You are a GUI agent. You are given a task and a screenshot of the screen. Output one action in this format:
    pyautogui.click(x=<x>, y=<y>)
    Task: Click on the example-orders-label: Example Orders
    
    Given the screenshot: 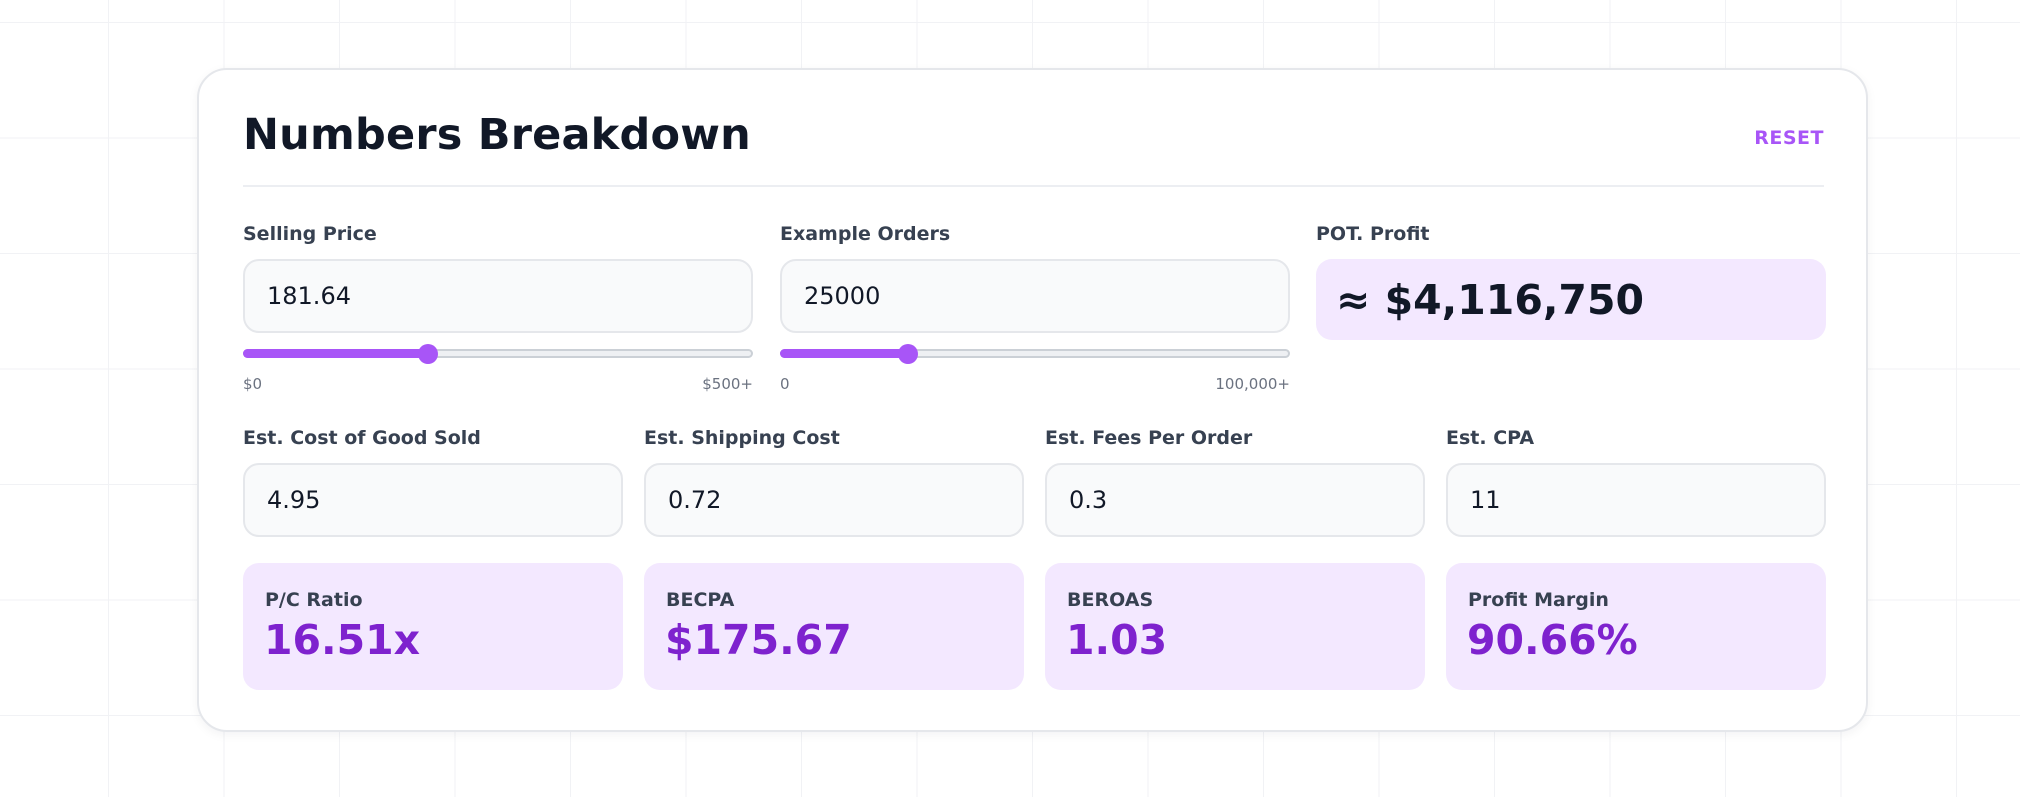 What is the action you would take?
    pyautogui.click(x=865, y=234)
    